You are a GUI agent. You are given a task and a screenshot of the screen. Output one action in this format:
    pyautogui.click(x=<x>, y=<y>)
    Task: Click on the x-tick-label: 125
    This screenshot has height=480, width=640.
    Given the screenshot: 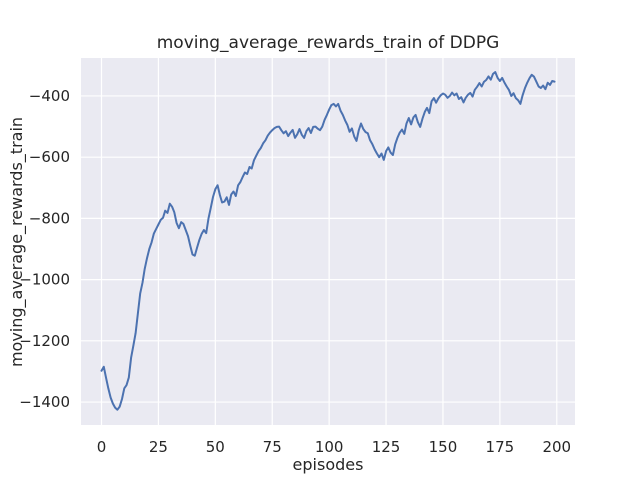 What is the action you would take?
    pyautogui.click(x=386, y=447)
    